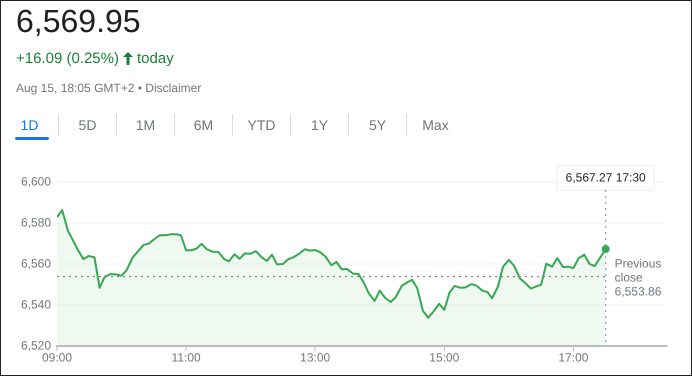  I want to click on x-tick-label: 13:00, so click(315, 357).